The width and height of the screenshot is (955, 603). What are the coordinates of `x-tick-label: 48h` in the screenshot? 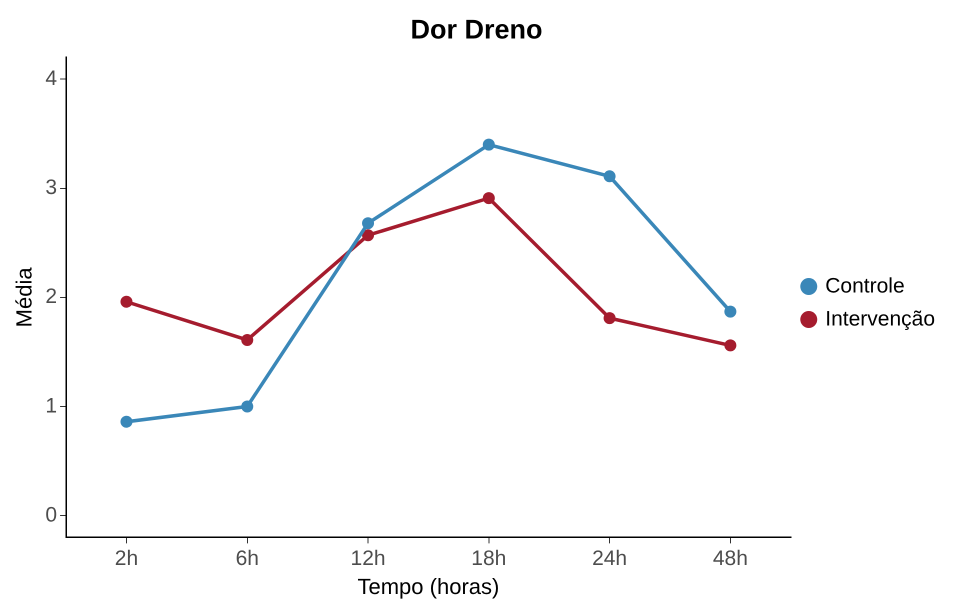 It's located at (730, 558).